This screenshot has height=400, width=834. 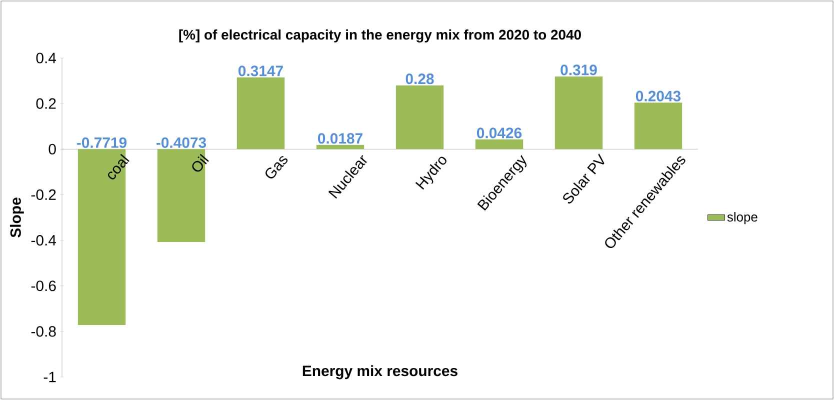 I want to click on data-label: 0.28, so click(x=420, y=79).